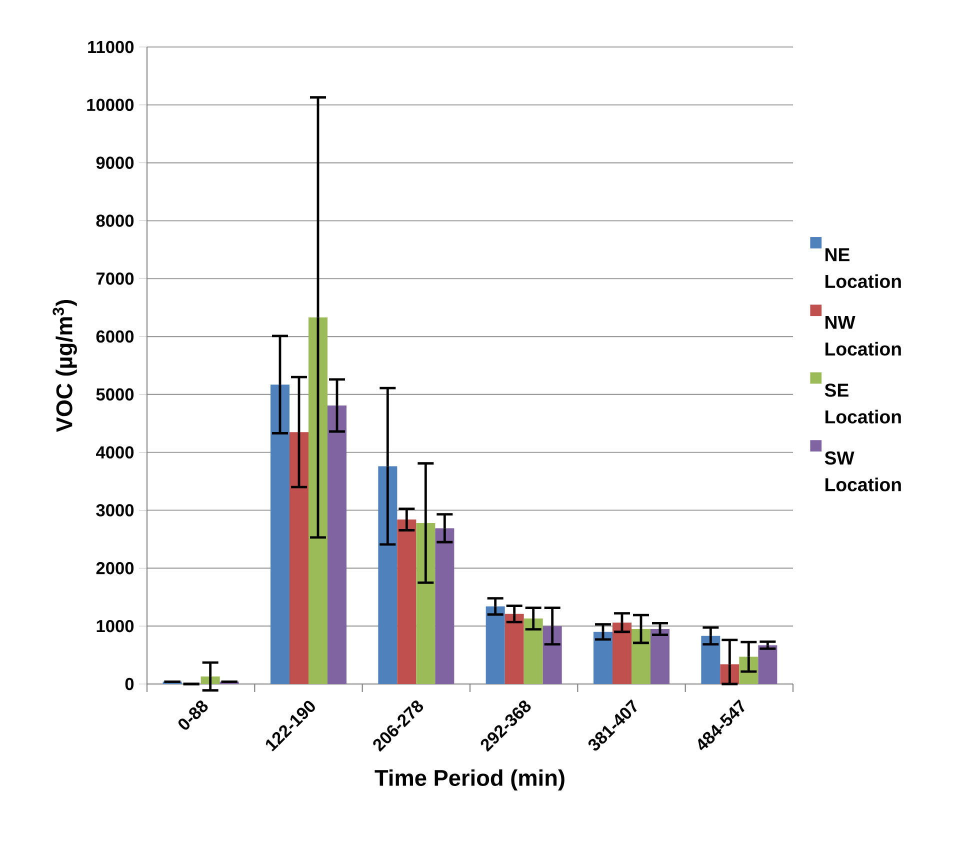 The image size is (969, 863). Describe the element at coordinates (469, 779) in the screenshot. I see `x-axis-title: Time Period (min)` at that location.